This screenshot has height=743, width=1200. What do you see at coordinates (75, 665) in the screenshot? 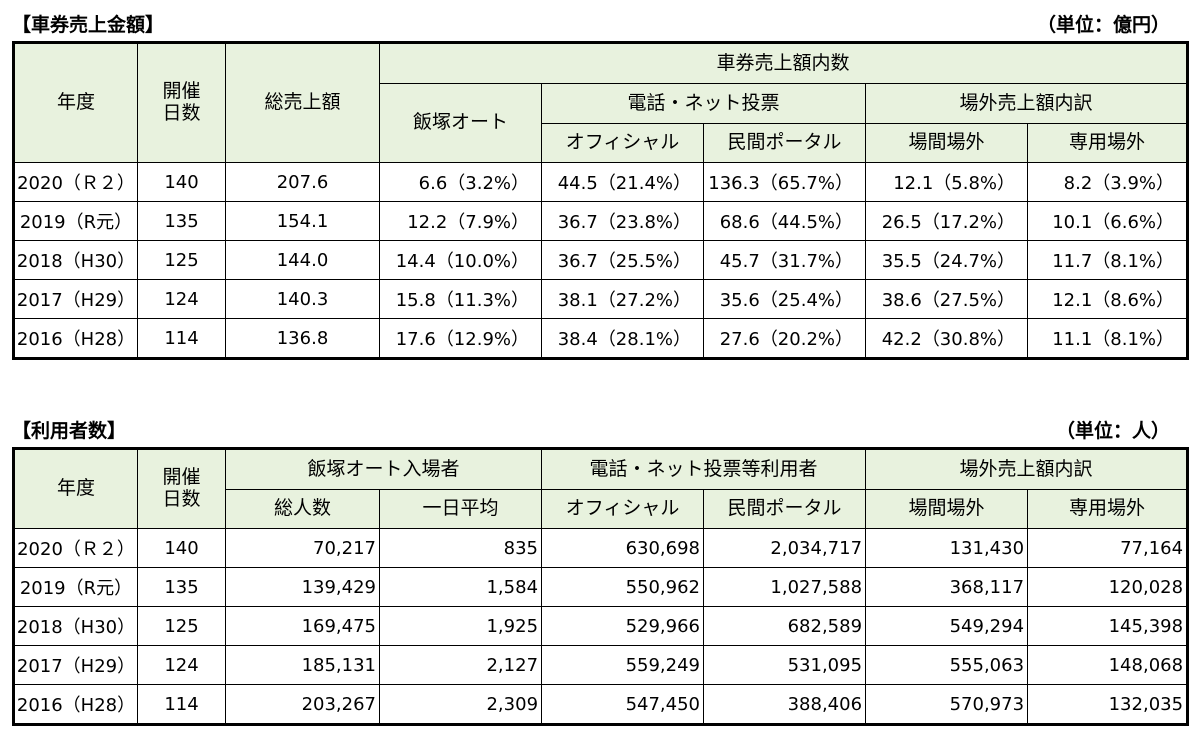
I see `cell-year: 2017（H29）` at bounding box center [75, 665].